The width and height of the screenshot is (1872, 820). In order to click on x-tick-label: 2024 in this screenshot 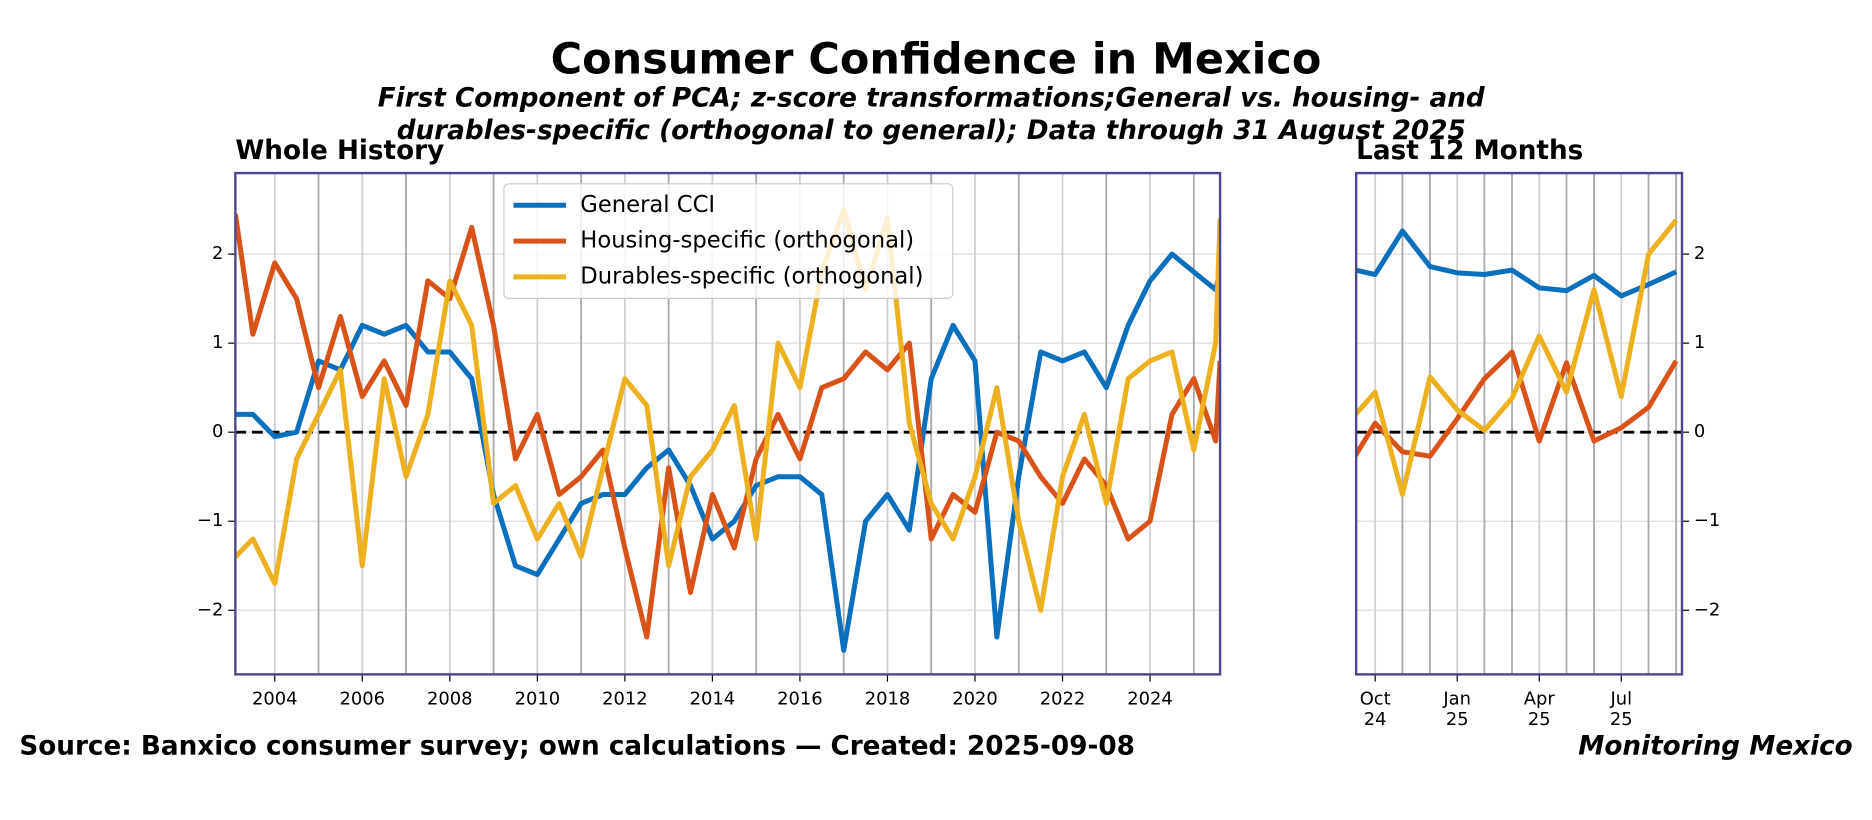, I will do `click(1150, 698)`.